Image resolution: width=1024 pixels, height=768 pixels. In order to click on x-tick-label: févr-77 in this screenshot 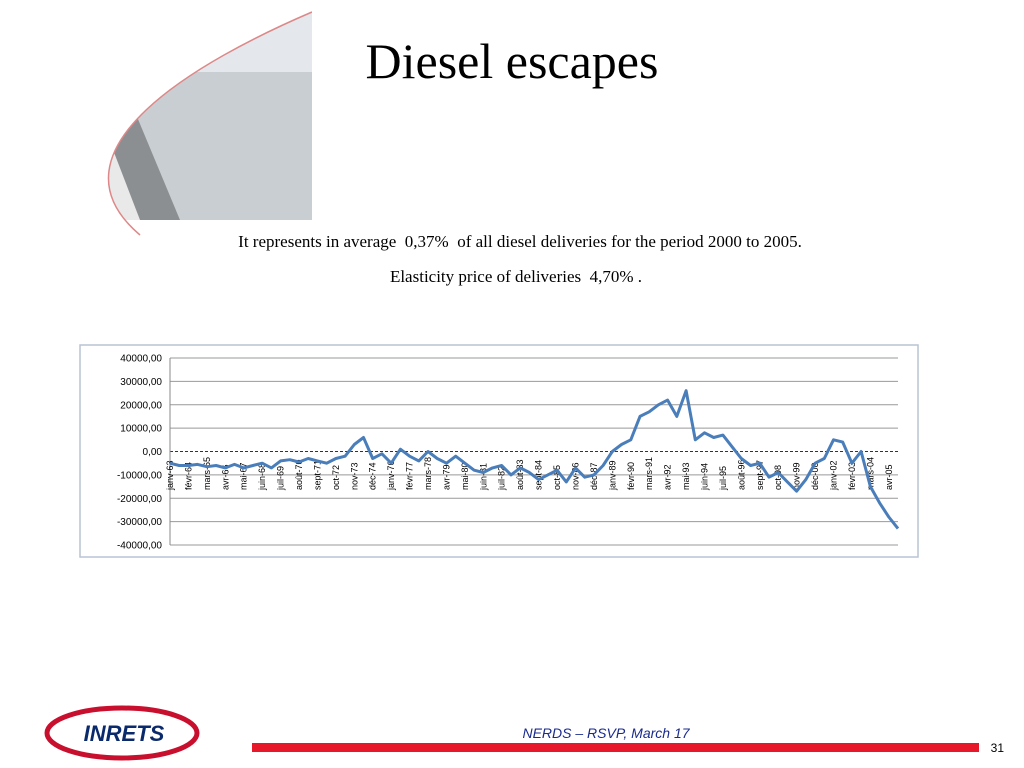, I will do `click(410, 476)`.